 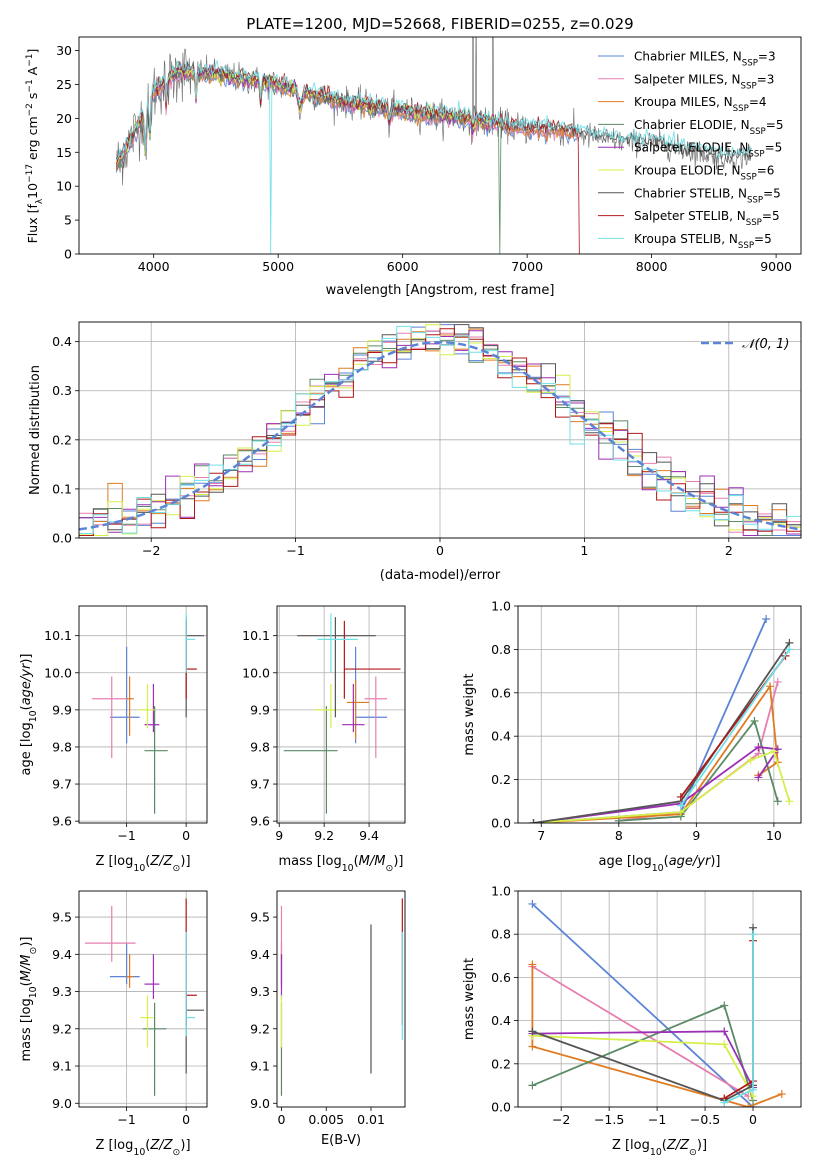 I want to click on x-tick-label: 0.01, so click(x=371, y=1119).